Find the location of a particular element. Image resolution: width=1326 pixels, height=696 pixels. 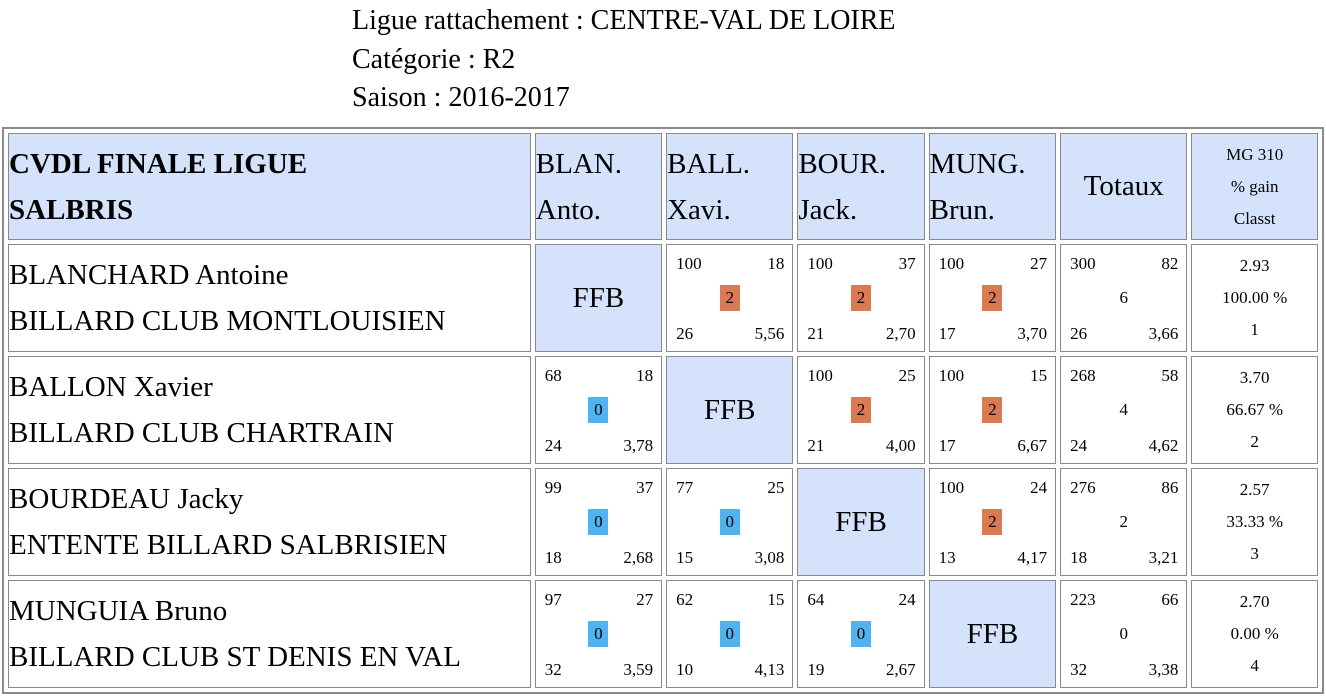

match-innings: 19 is located at coordinates (816, 669).